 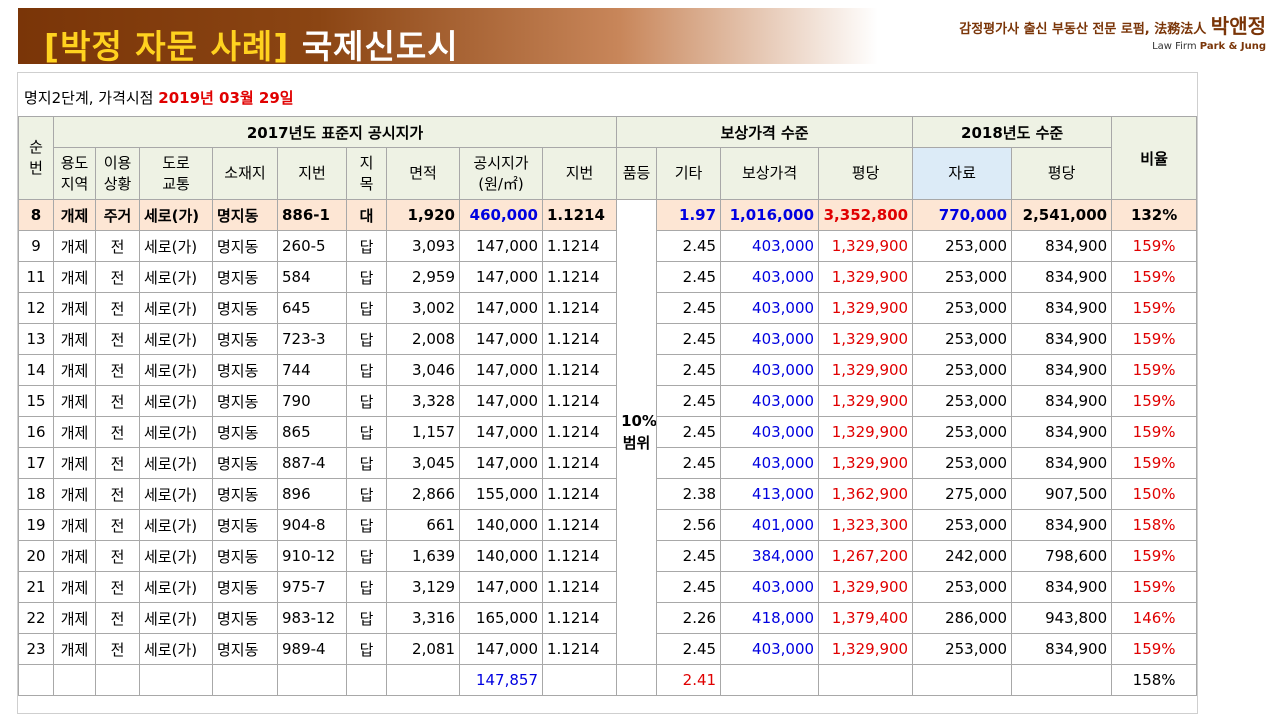 What do you see at coordinates (770, 556) in the screenshot?
I see `cell-comp: 384,000` at bounding box center [770, 556].